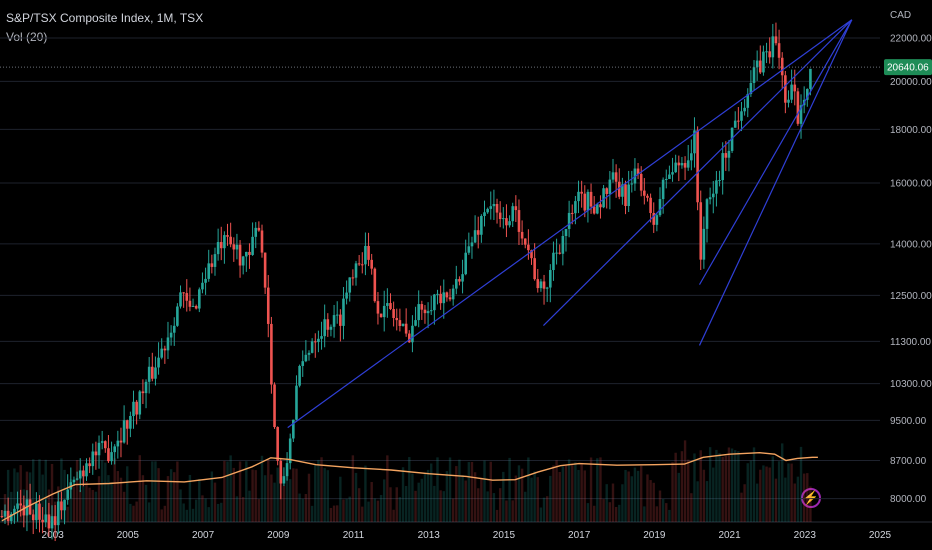 The width and height of the screenshot is (932, 550). Describe the element at coordinates (811, 498) in the screenshot. I see `flash-icon: ⚡` at that location.